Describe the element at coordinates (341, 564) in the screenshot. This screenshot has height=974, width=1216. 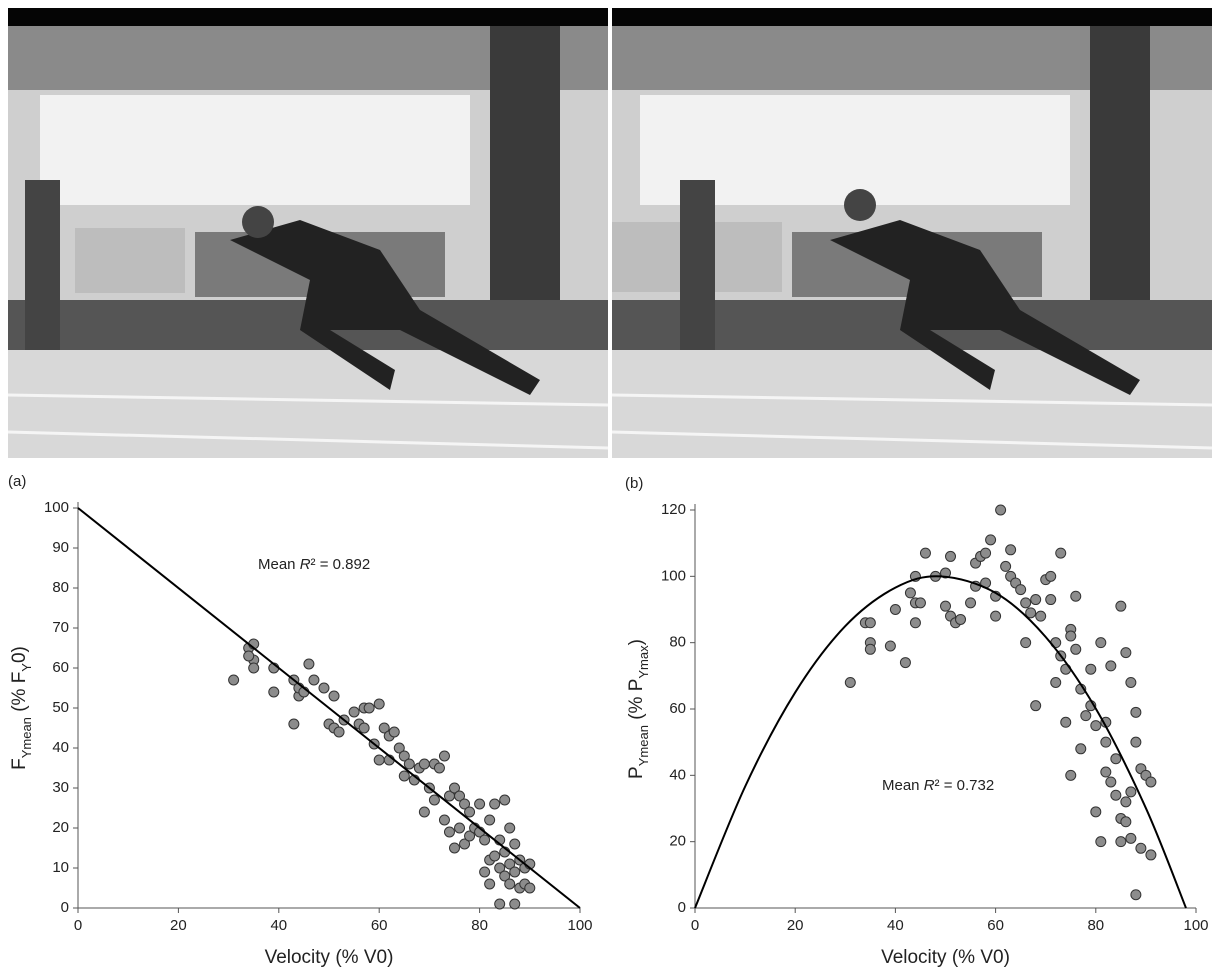
I see `text-part: ² = 0.892` at that location.